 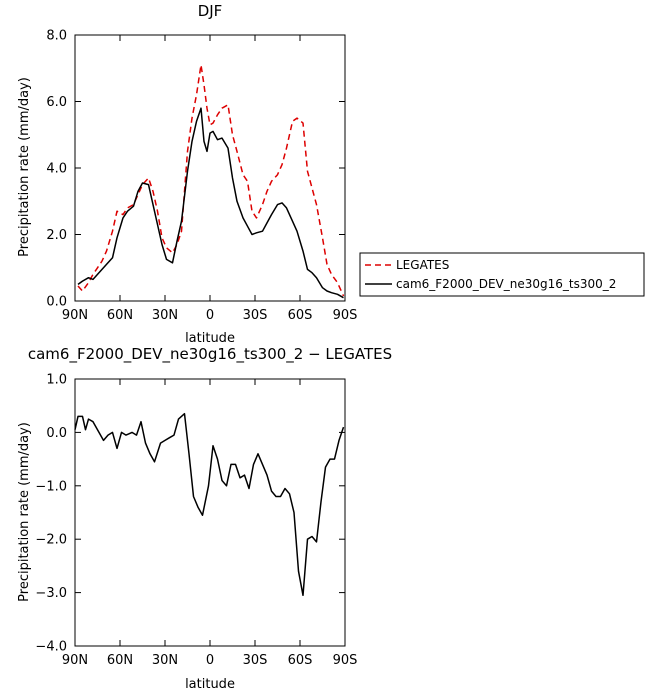 What do you see at coordinates (56, 169) in the screenshot?
I see `top-y-tick-label: 4.0` at bounding box center [56, 169].